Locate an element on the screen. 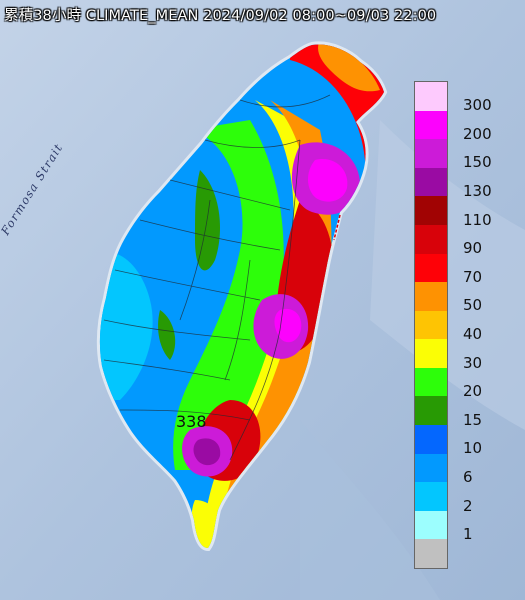 This screenshot has width=525, height=600. legend-label: 50 is located at coordinates (473, 305).